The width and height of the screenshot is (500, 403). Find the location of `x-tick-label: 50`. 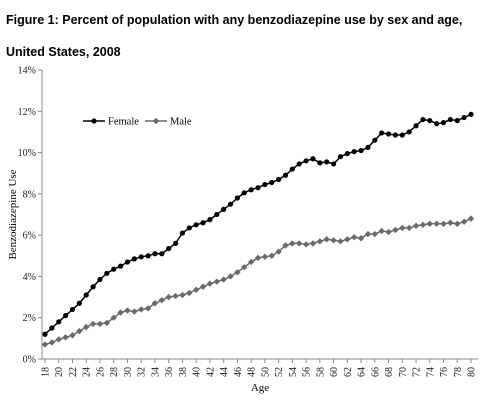

x-tick-label: 50 is located at coordinates (265, 372).